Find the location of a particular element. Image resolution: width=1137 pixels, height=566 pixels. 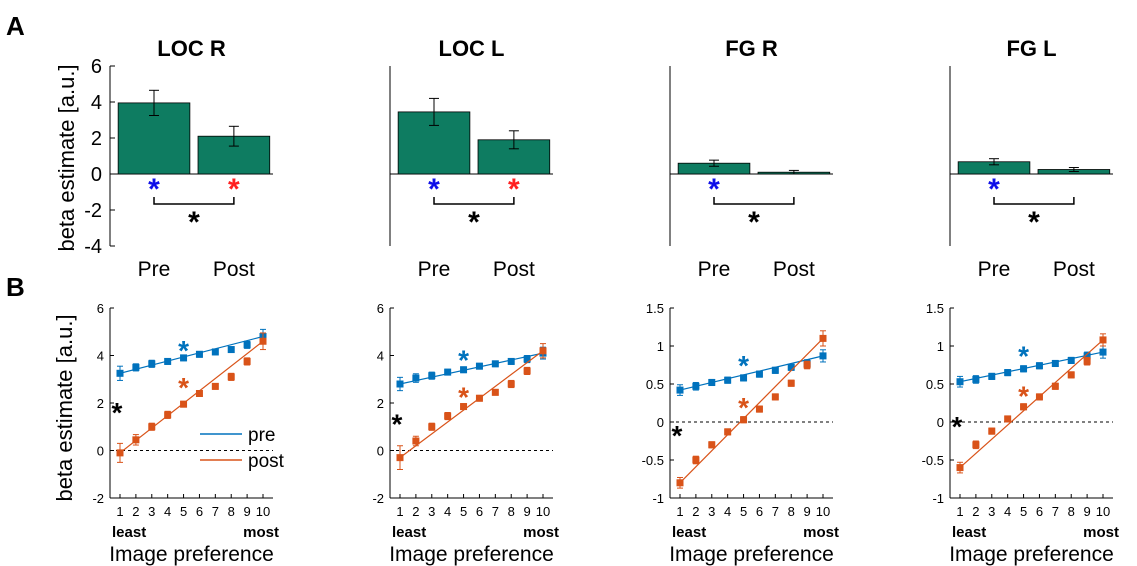

bar-y-axis-label: beta estimate [a.u.] is located at coordinates (66, 157).